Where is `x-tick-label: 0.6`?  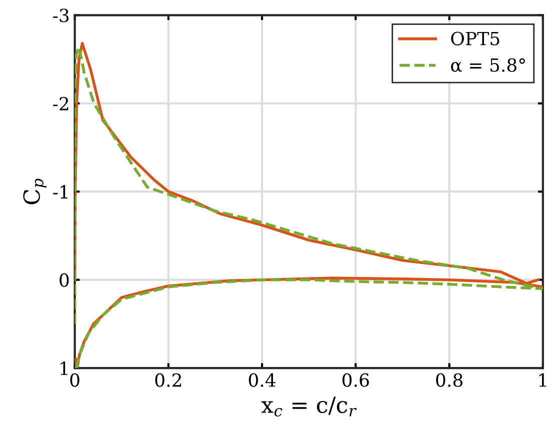 x-tick-label: 0.6 is located at coordinates (355, 380).